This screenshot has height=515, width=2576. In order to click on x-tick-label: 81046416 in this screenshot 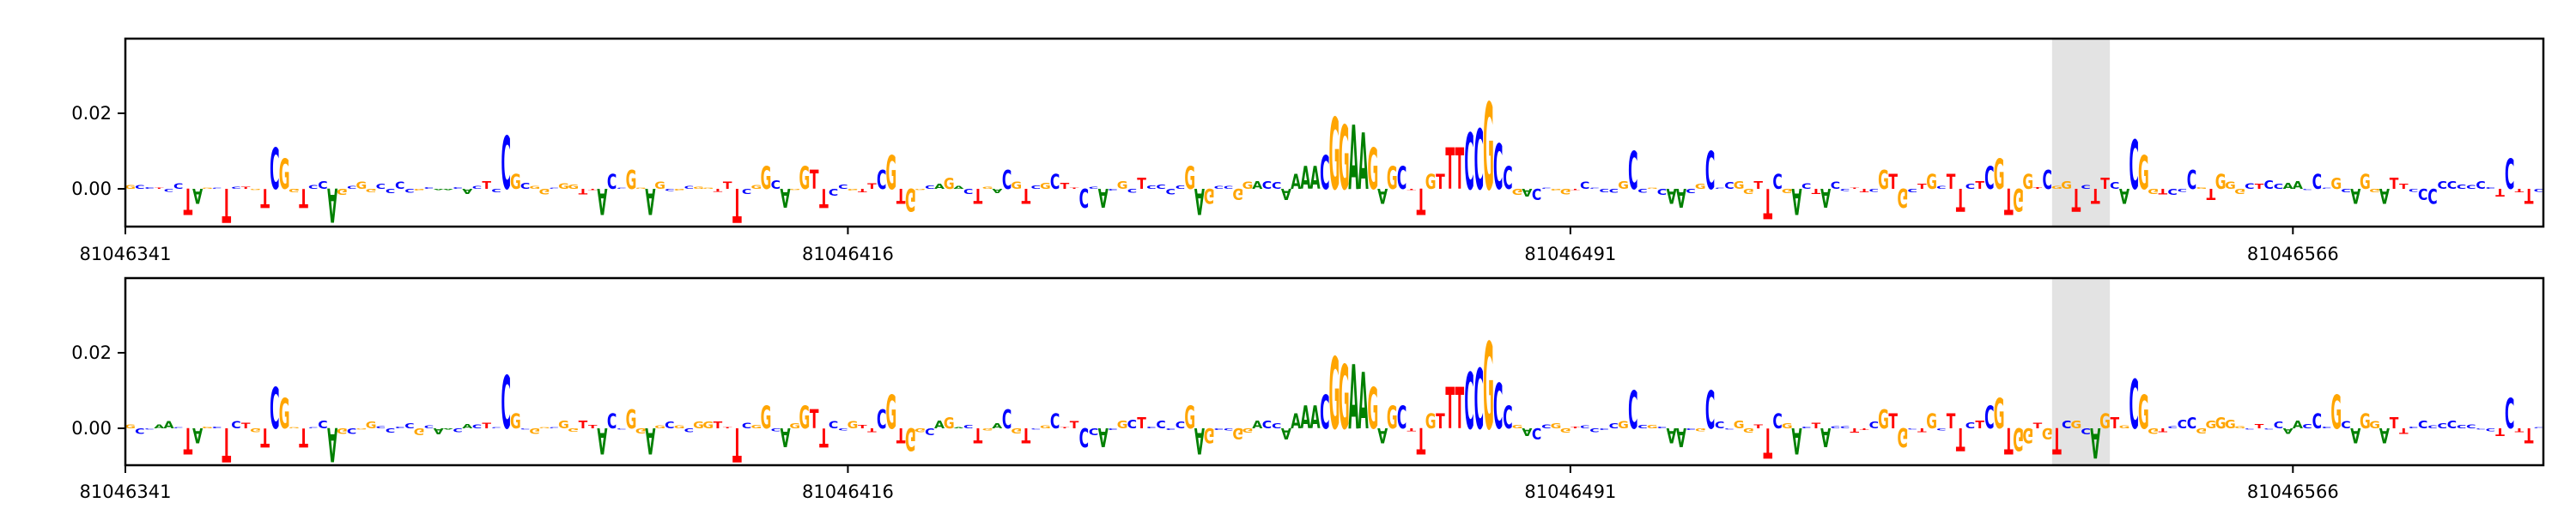, I will do `click(848, 492)`.